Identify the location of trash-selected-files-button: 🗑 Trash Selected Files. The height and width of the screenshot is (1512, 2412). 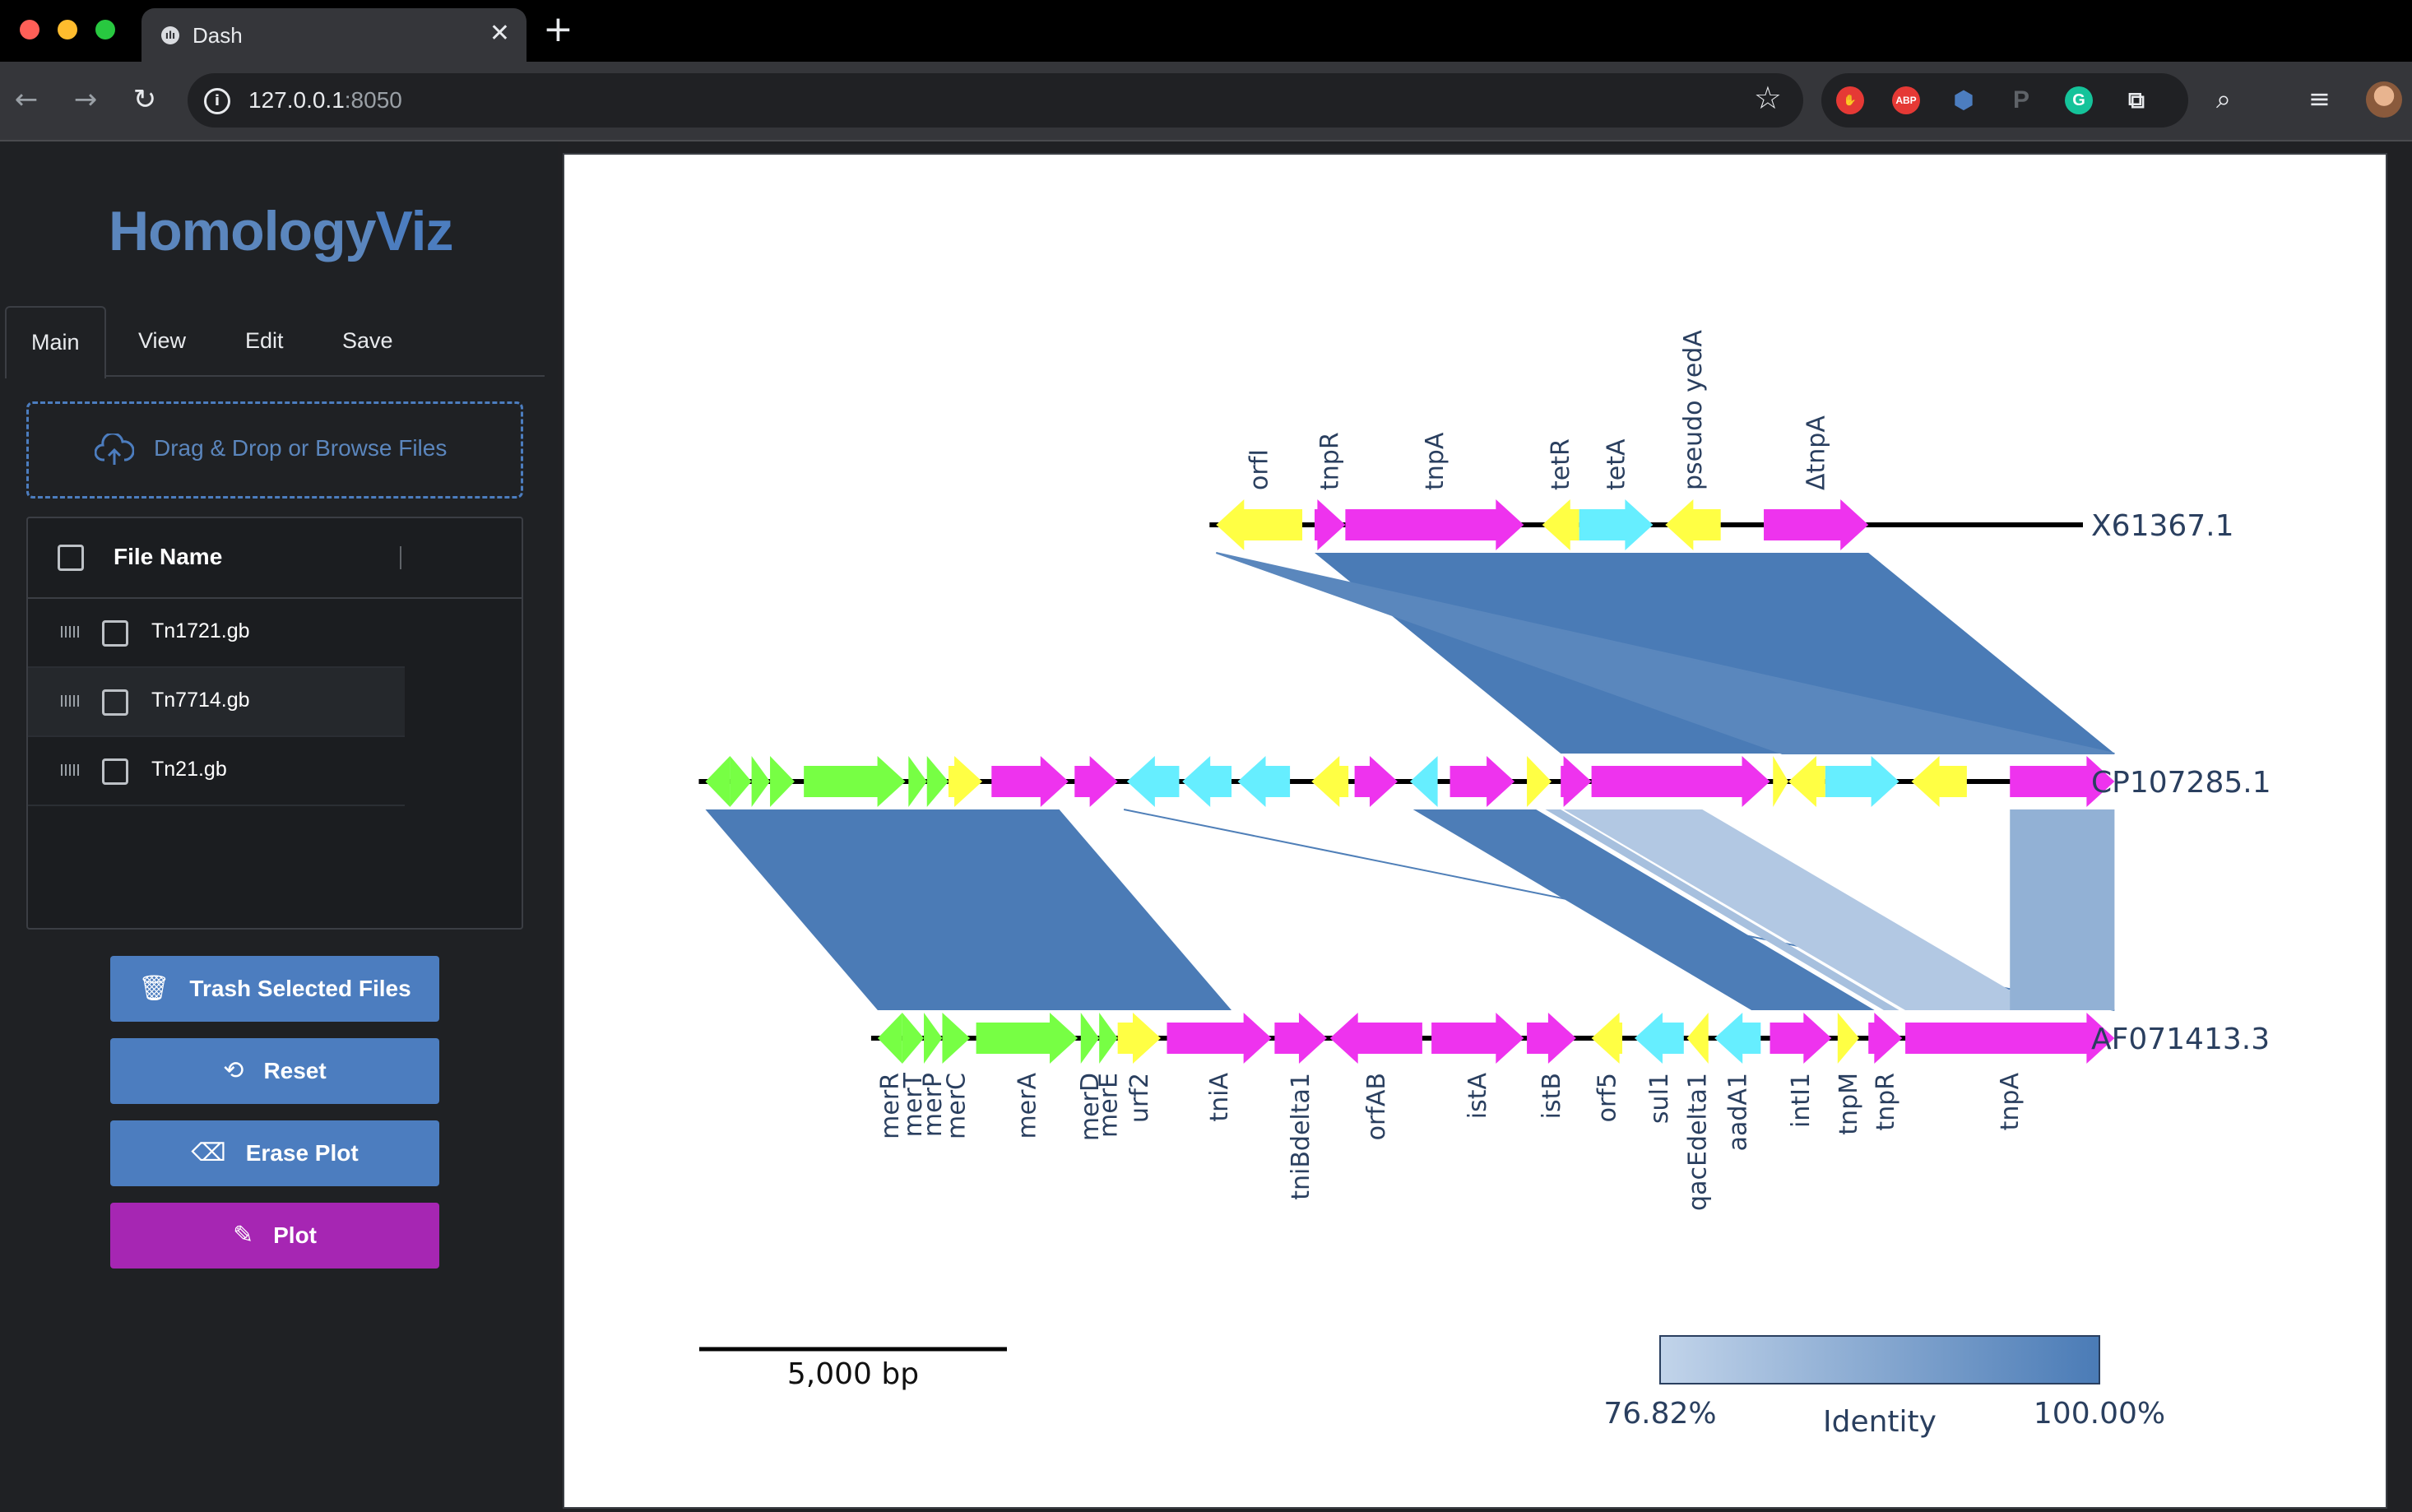
(274, 989).